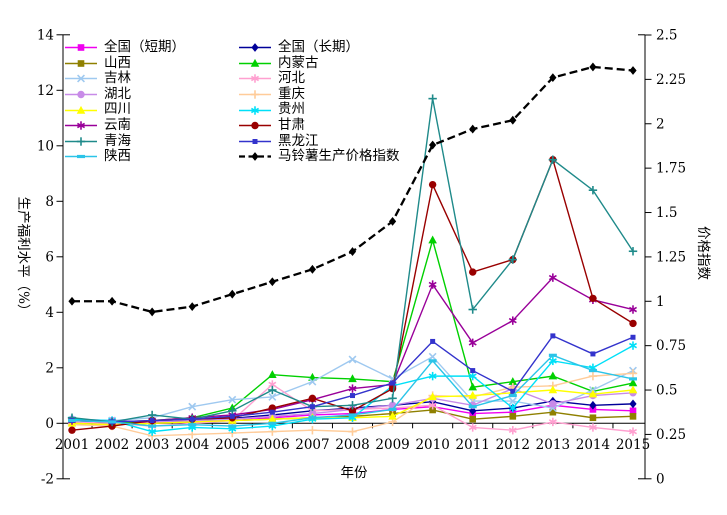 The width and height of the screenshot is (727, 515). What do you see at coordinates (81, 94) in the screenshot?
I see `hubei-marker-icon` at bounding box center [81, 94].